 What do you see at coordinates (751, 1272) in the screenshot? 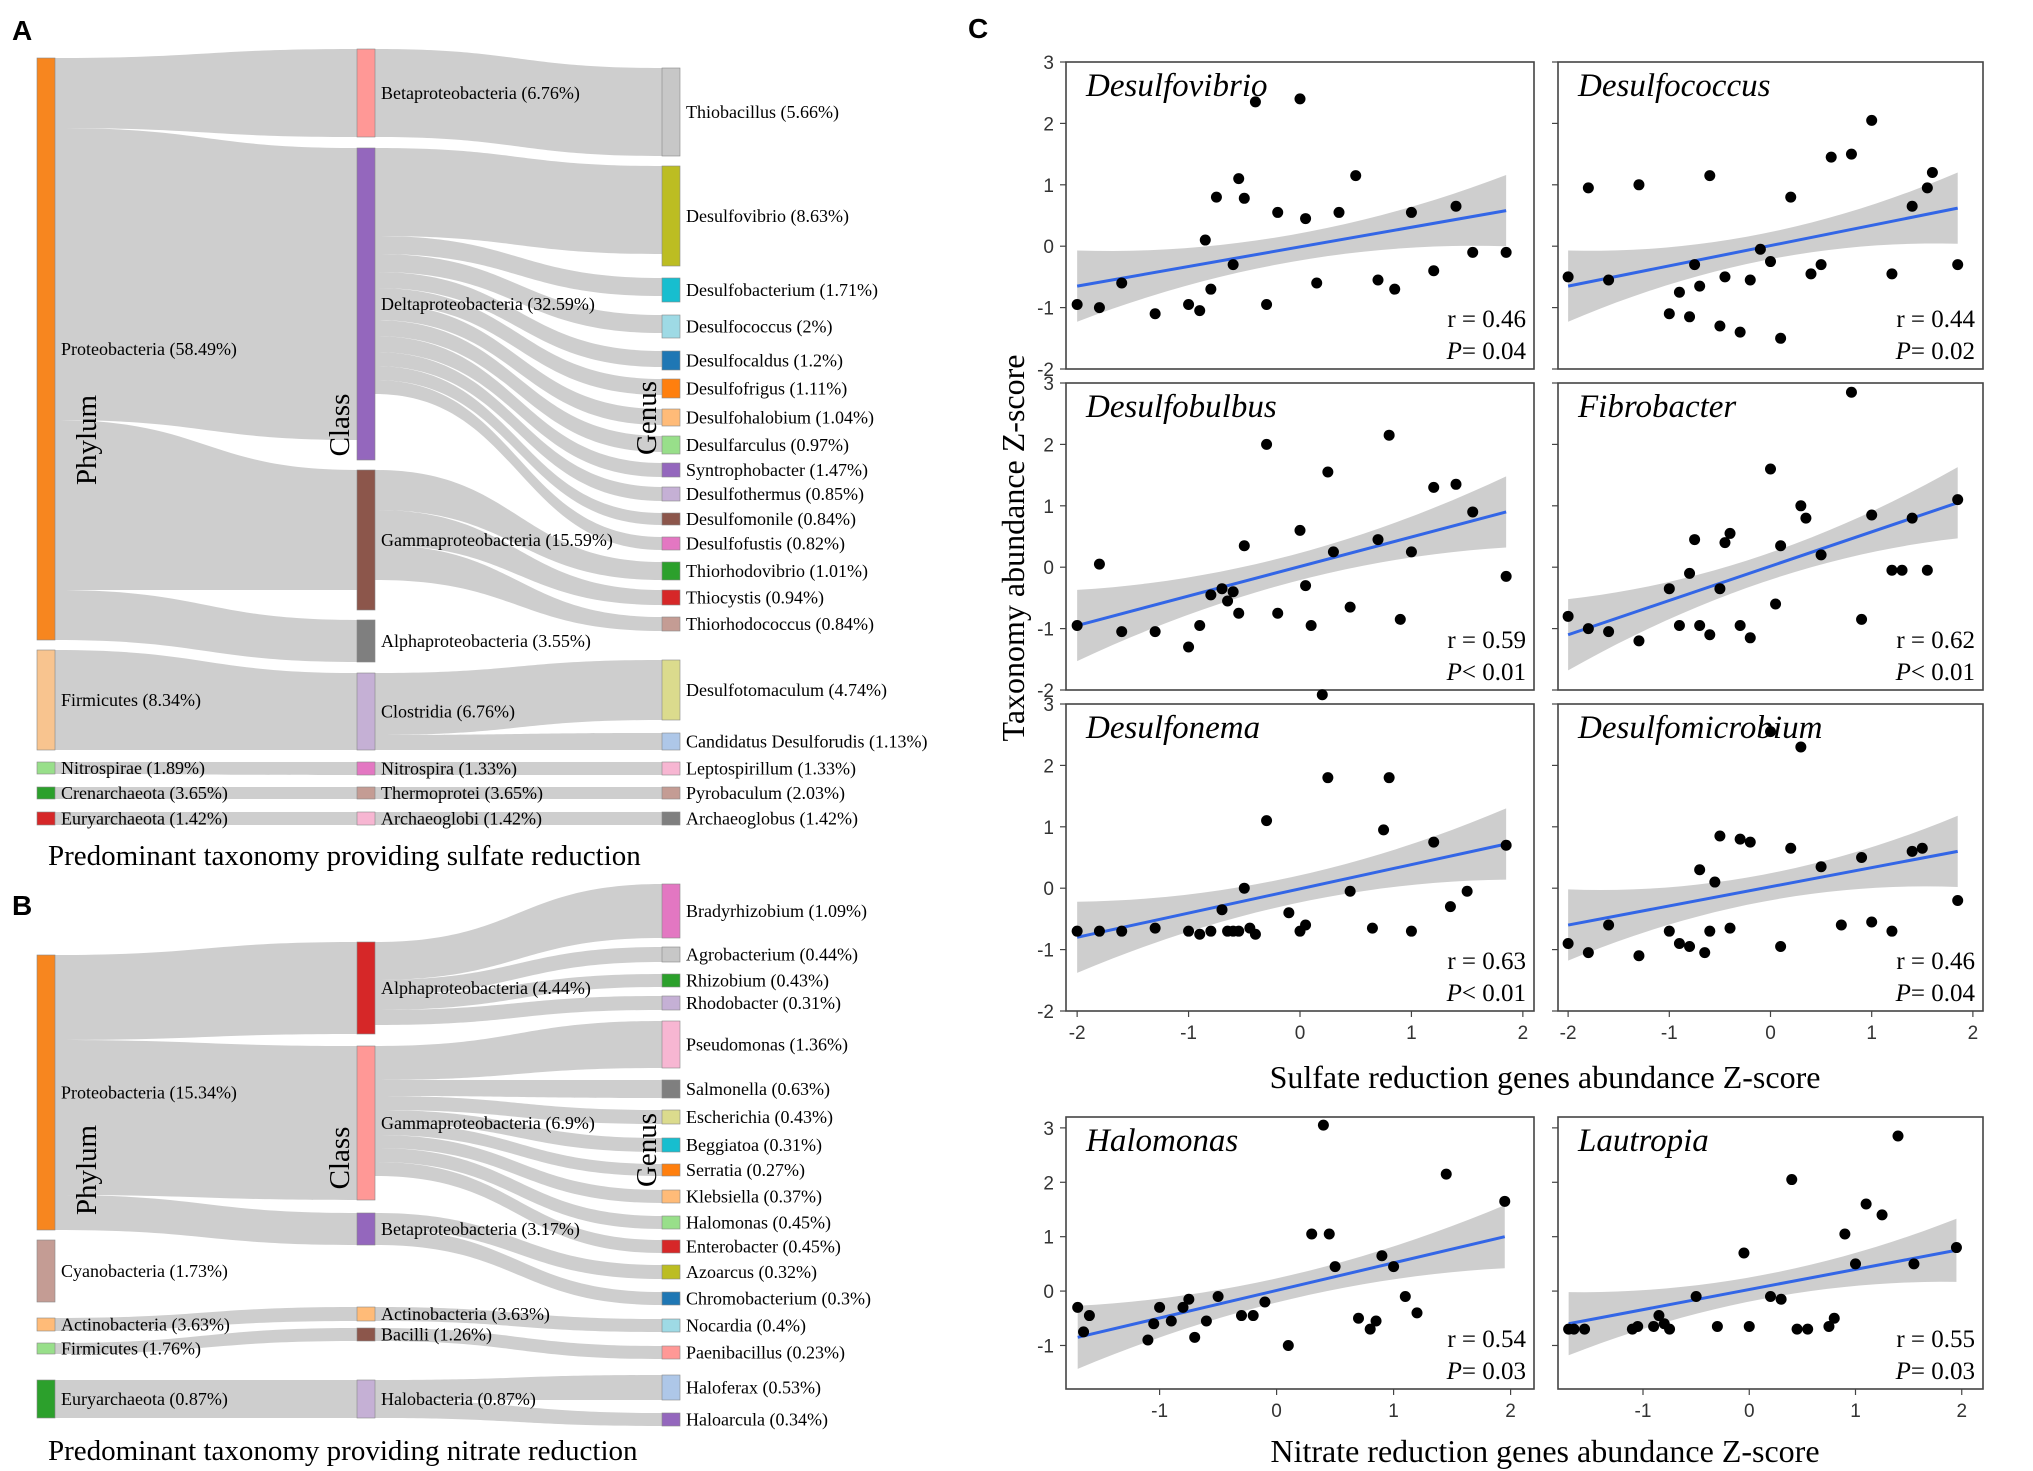
I see `sankey-label-genus: Azoarcus (0.32%)` at bounding box center [751, 1272].